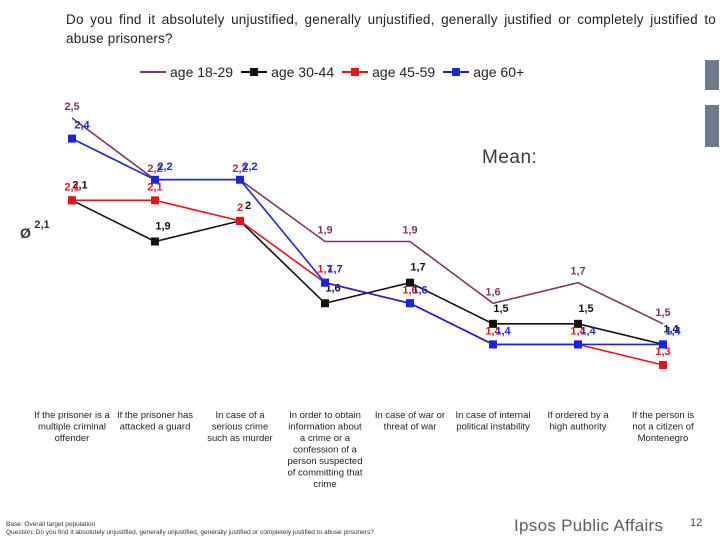  I want to click on x-tick-label: In case of a serious crime such as murder, so click(239, 427).